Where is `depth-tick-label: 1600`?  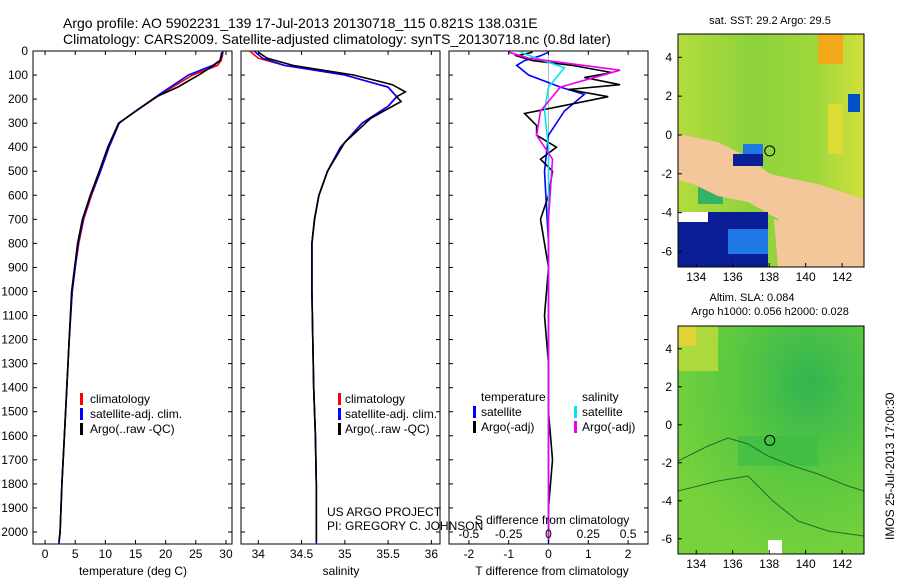
depth-tick-label: 1600 is located at coordinates (14, 436).